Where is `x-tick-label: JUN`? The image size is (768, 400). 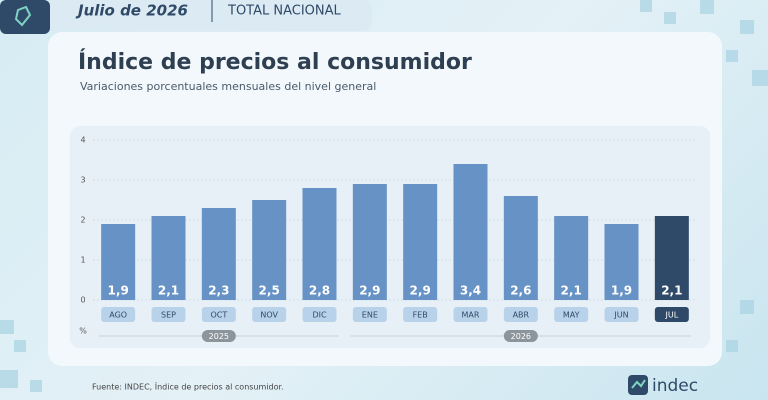 x-tick-label: JUN is located at coordinates (620, 315).